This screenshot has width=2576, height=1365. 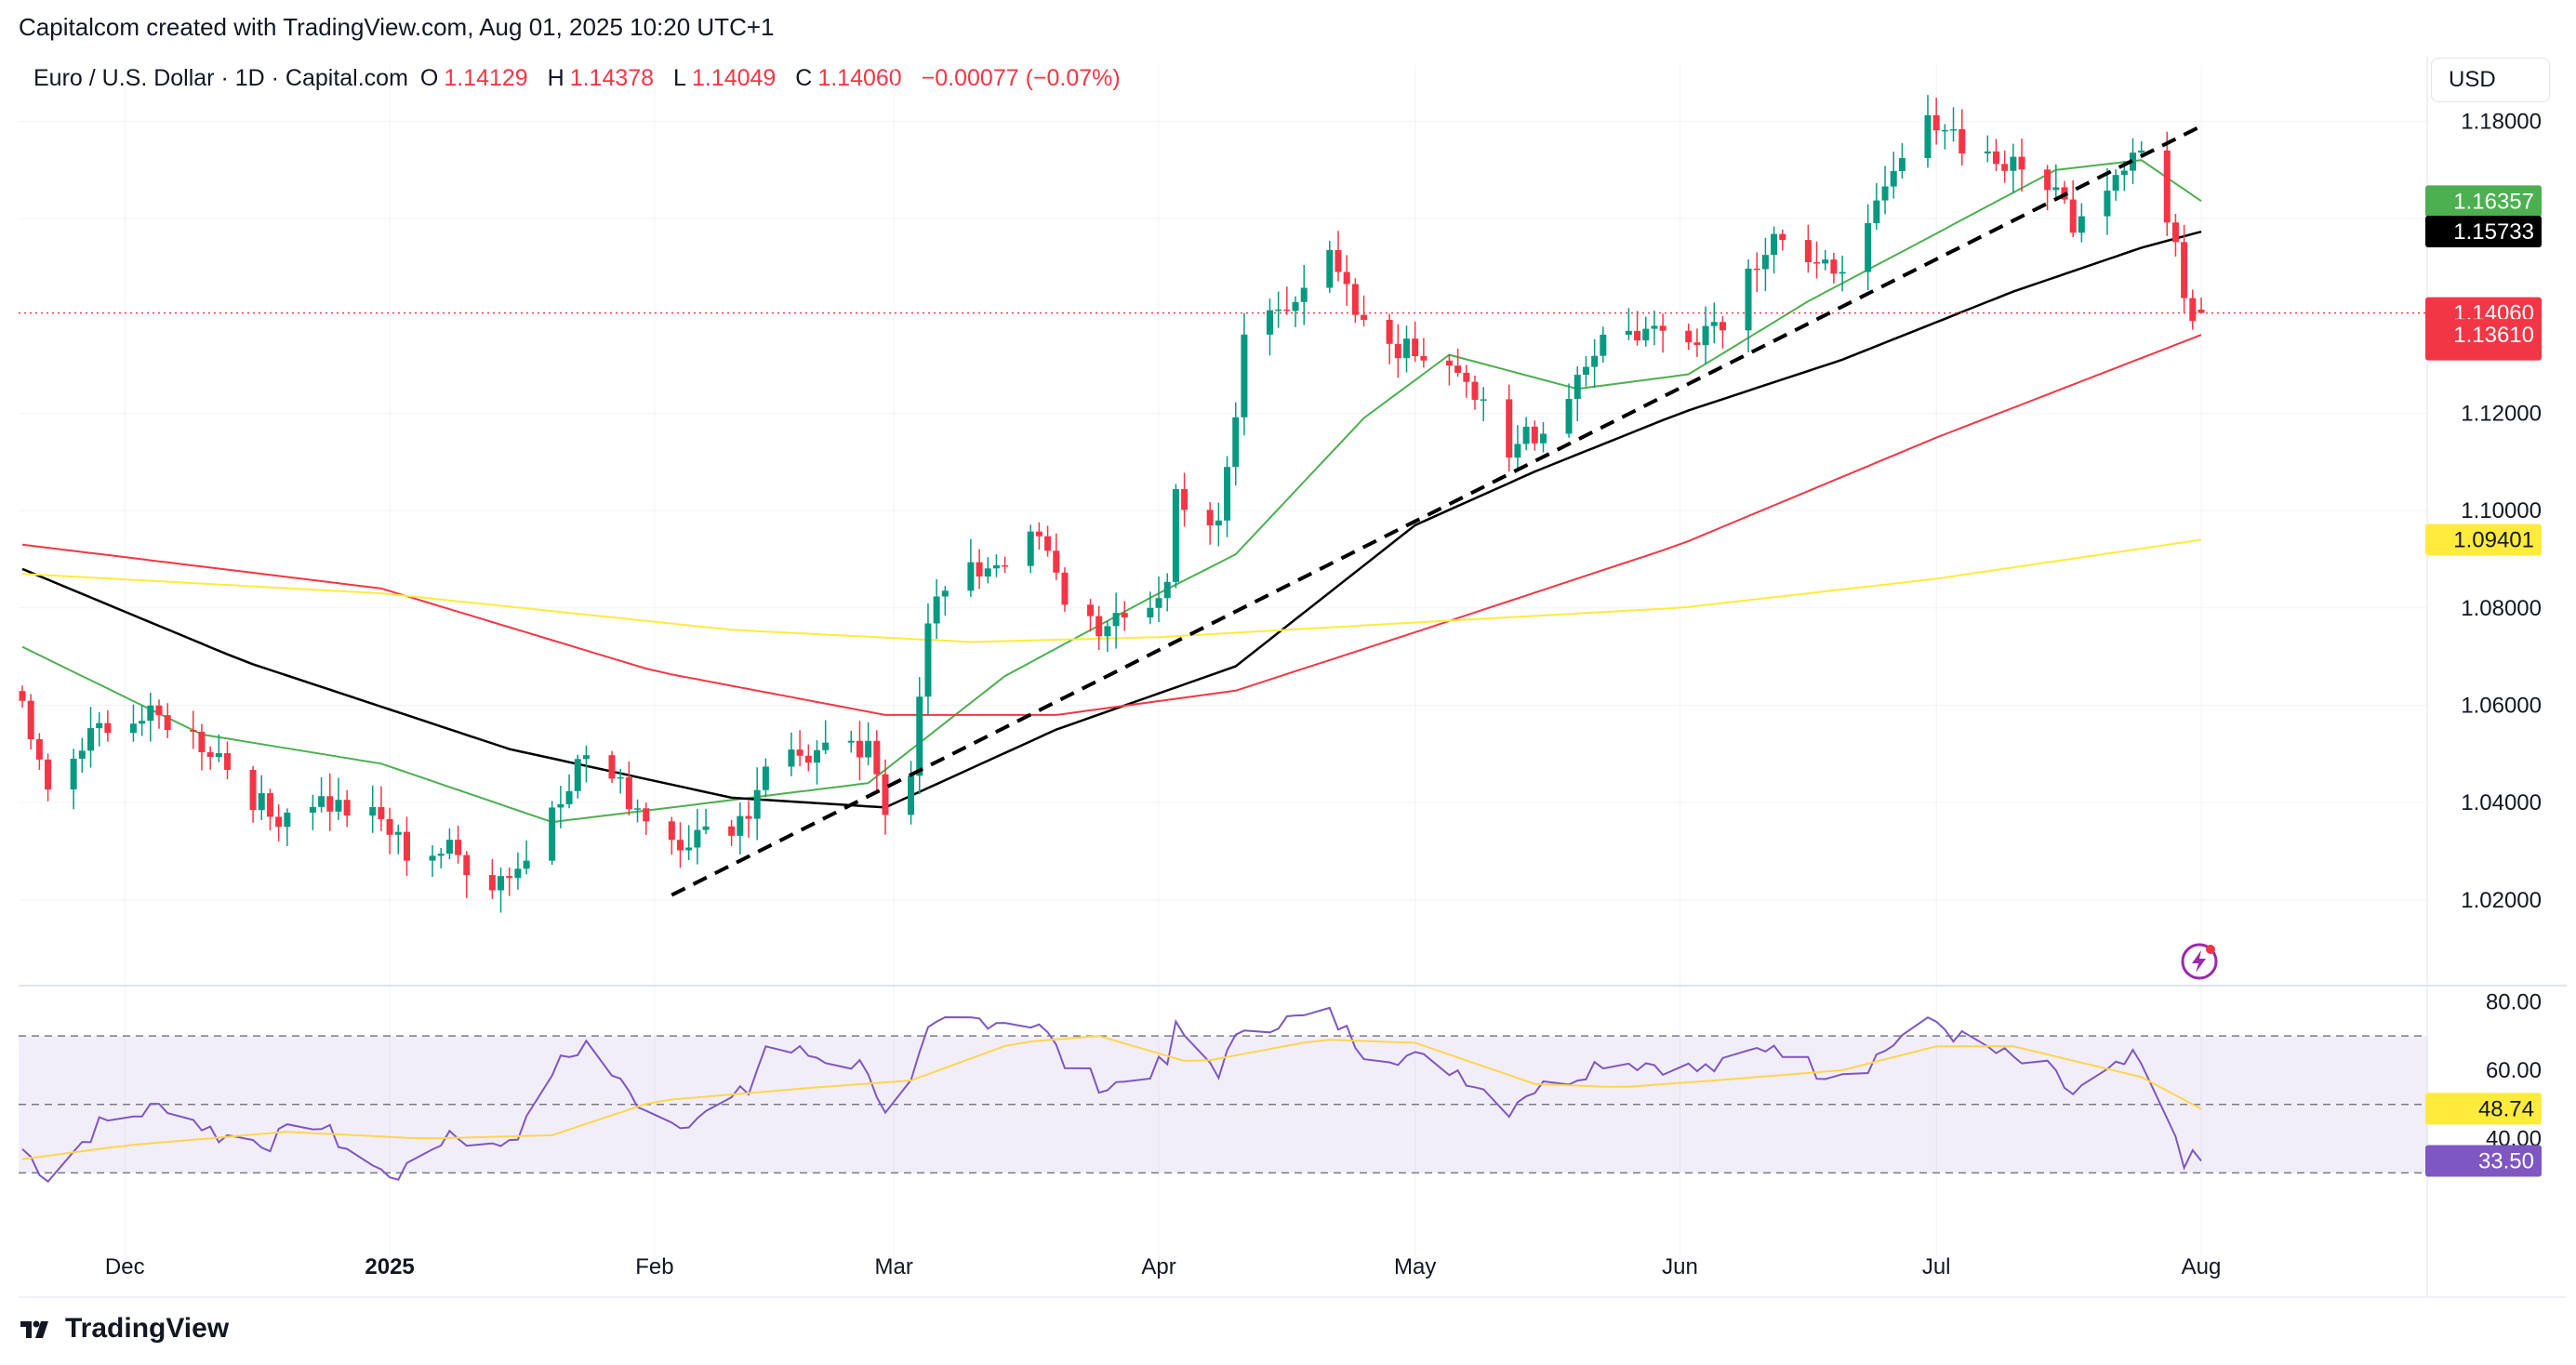 What do you see at coordinates (2199, 961) in the screenshot?
I see `lightning-icon` at bounding box center [2199, 961].